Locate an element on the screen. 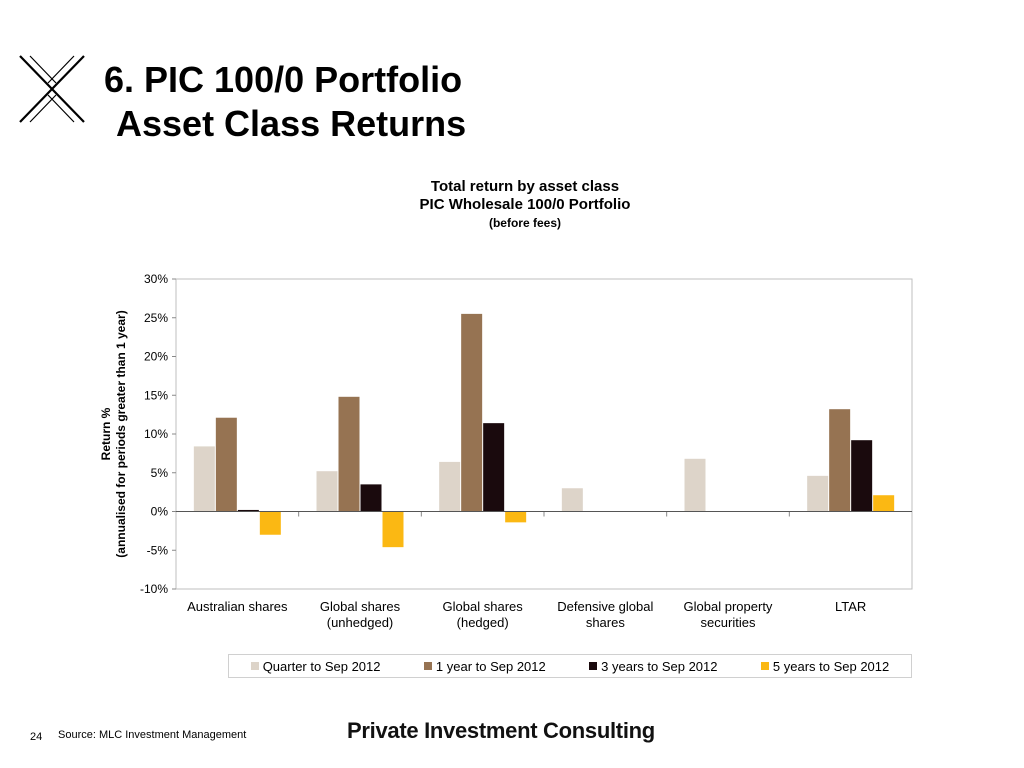  legend-label: 3 years to Sep 2012 is located at coordinates (659, 666).